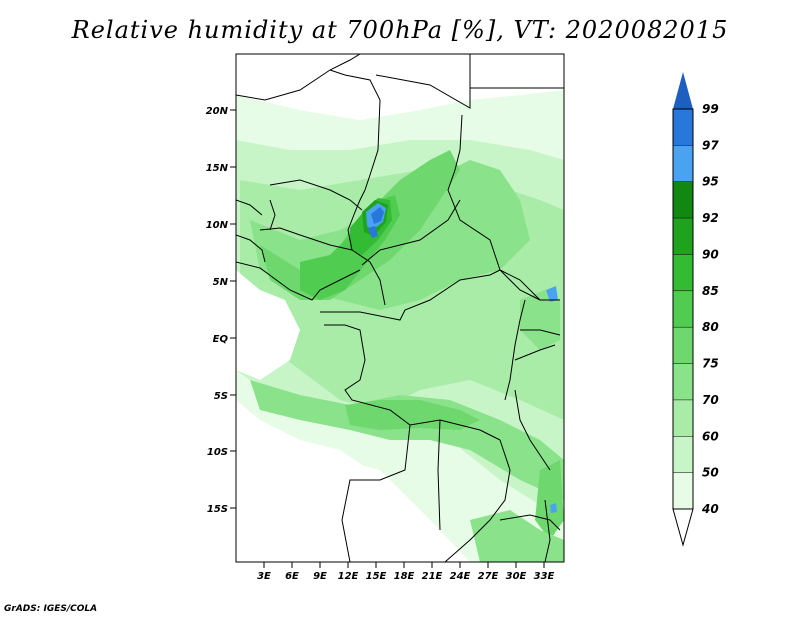  Describe the element at coordinates (710, 109) in the screenshot. I see `colorbar-label: 99` at that location.